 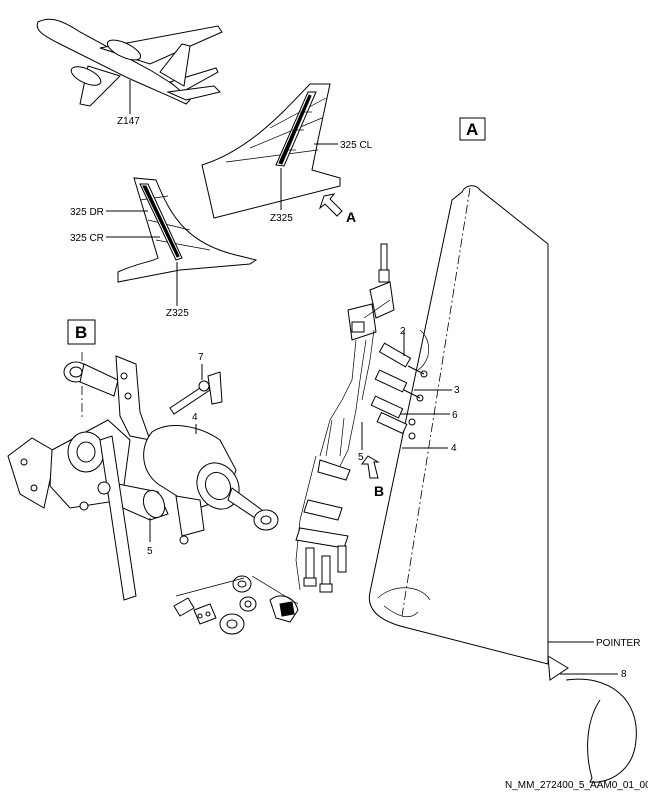 What do you see at coordinates (379, 491) in the screenshot?
I see `view-b-arrow-label: B` at bounding box center [379, 491].